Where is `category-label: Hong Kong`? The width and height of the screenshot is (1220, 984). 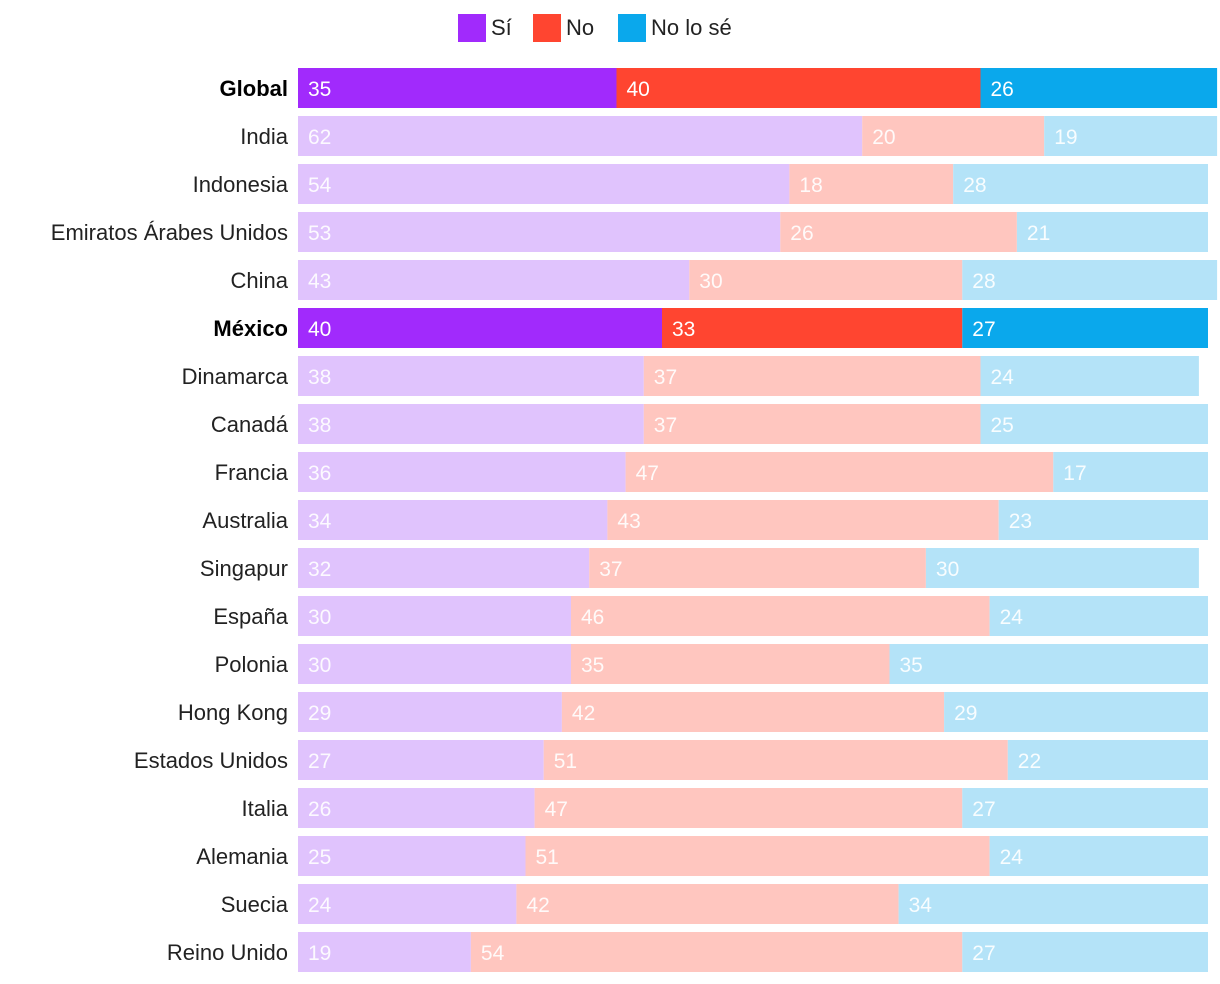 category-label: Hong Kong is located at coordinates (233, 712).